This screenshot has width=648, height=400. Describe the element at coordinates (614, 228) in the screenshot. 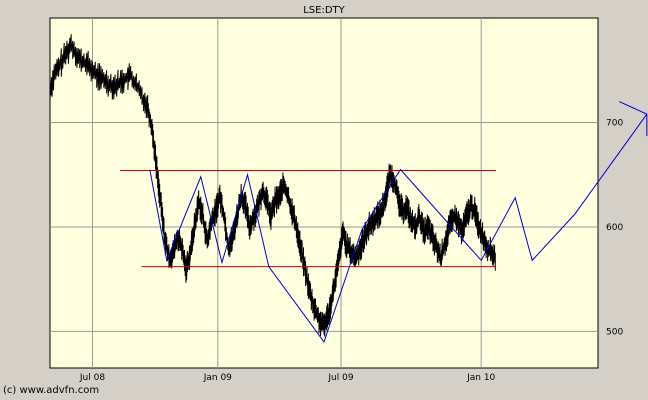

I see `y-tick-label: 600` at that location.